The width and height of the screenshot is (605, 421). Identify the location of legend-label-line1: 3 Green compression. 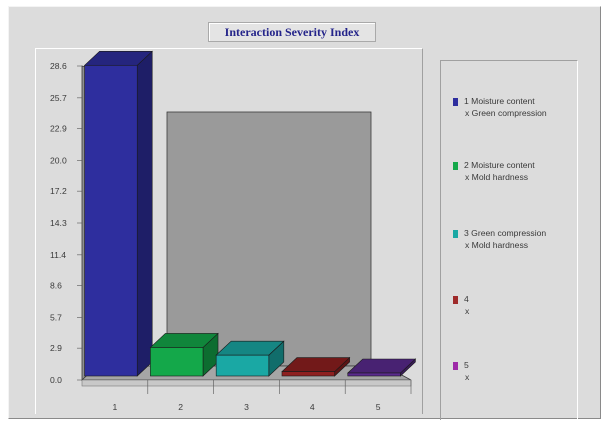
(505, 233).